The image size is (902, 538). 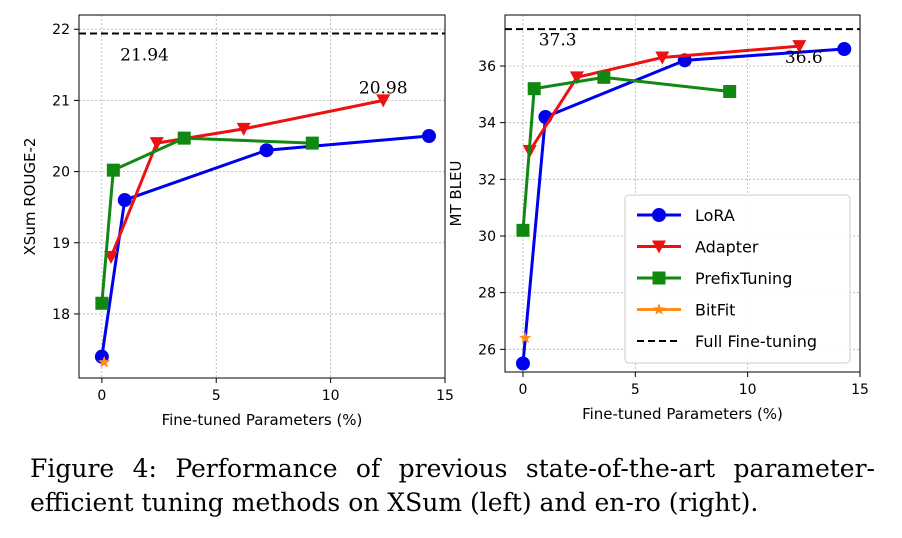 I want to click on legend-box, so click(x=737, y=279).